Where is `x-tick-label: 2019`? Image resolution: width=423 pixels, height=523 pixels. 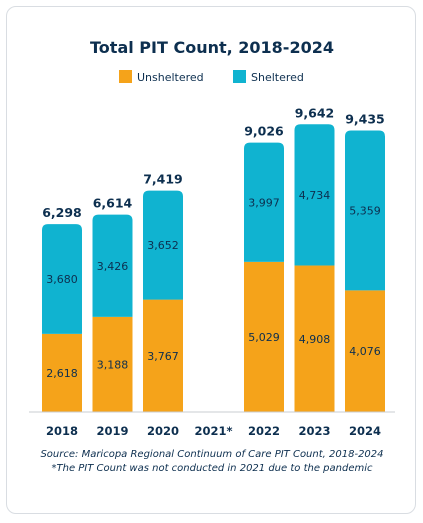
x-tick-label: 2019 is located at coordinates (112, 431).